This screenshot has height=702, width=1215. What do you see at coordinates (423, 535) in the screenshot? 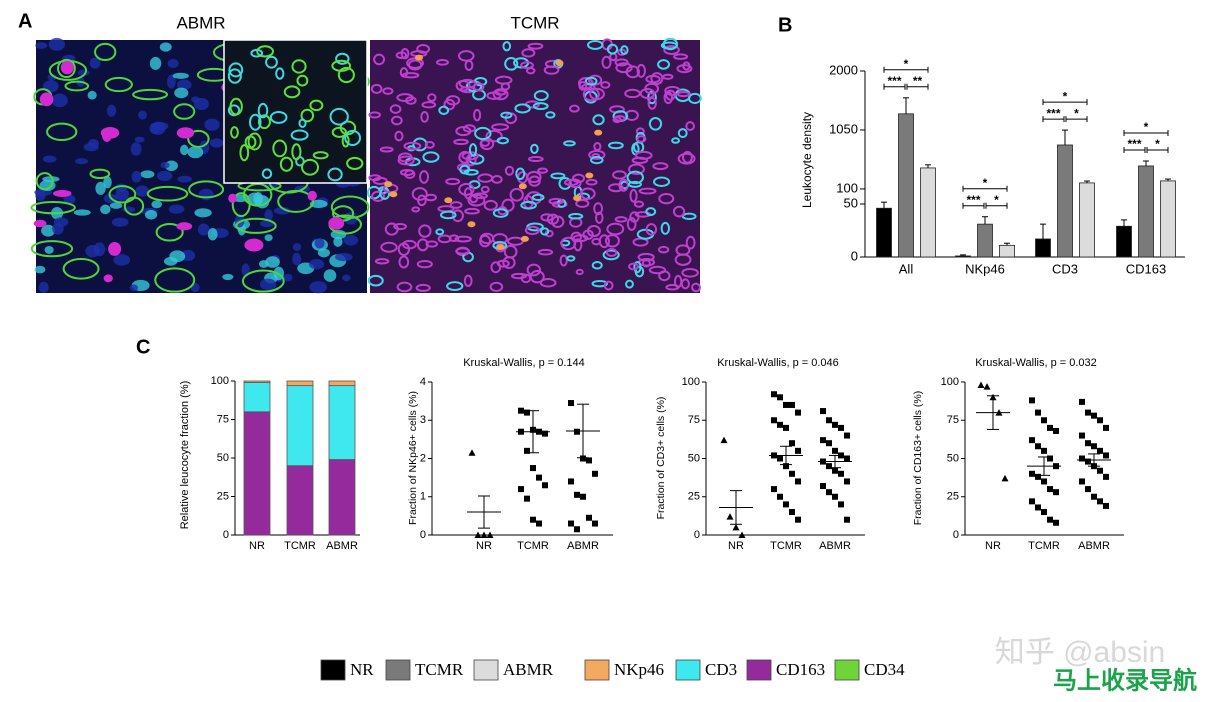
I see `y-tick-label: 0` at bounding box center [423, 535].